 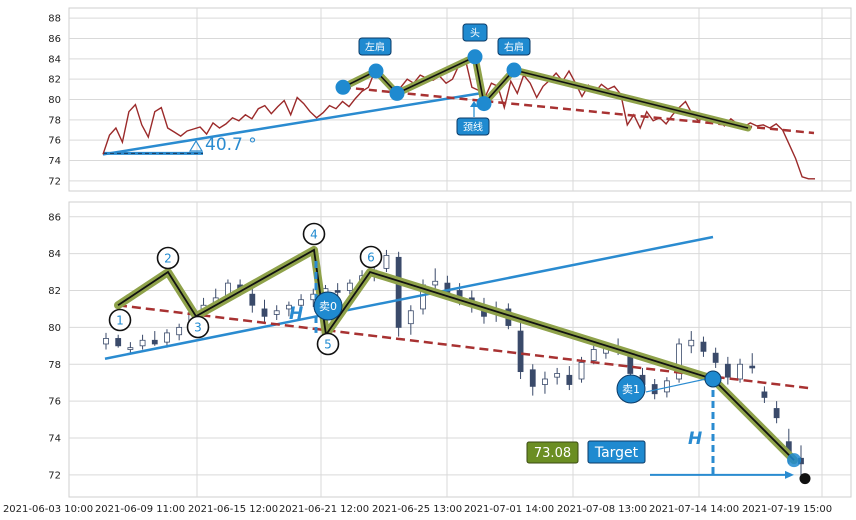 I want to click on top-panel-ytick-label: 76, so click(x=54, y=141).